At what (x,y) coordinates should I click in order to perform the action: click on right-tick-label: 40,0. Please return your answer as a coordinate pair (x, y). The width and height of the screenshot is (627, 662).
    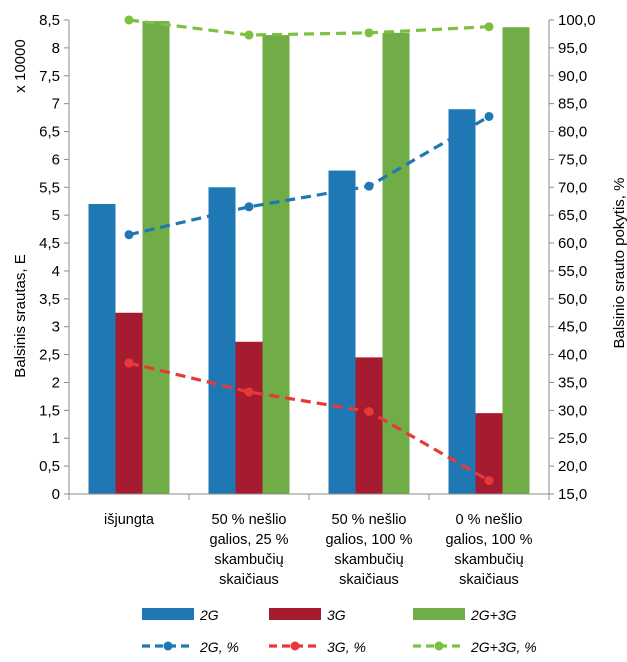
    Looking at the image, I should click on (572, 355).